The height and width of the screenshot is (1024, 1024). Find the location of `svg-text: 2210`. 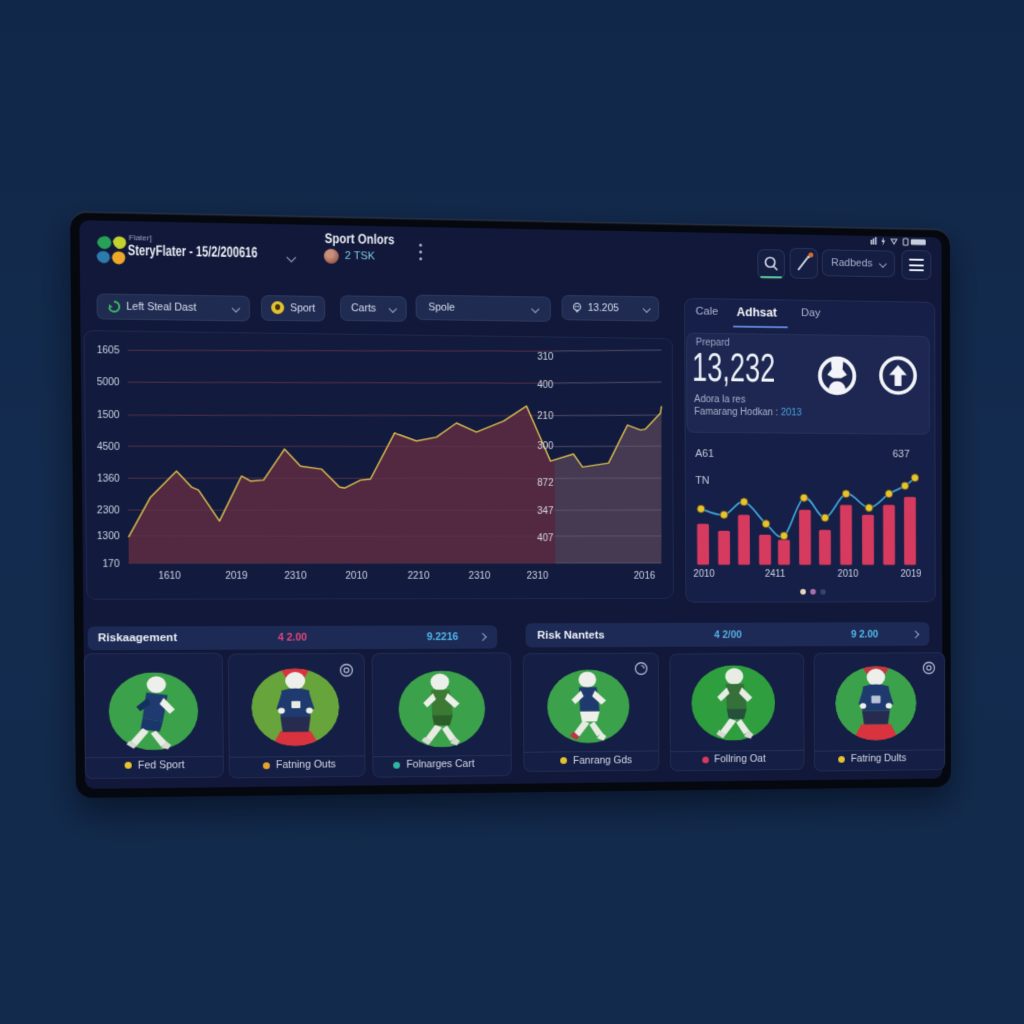

svg-text: 2210 is located at coordinates (419, 576).